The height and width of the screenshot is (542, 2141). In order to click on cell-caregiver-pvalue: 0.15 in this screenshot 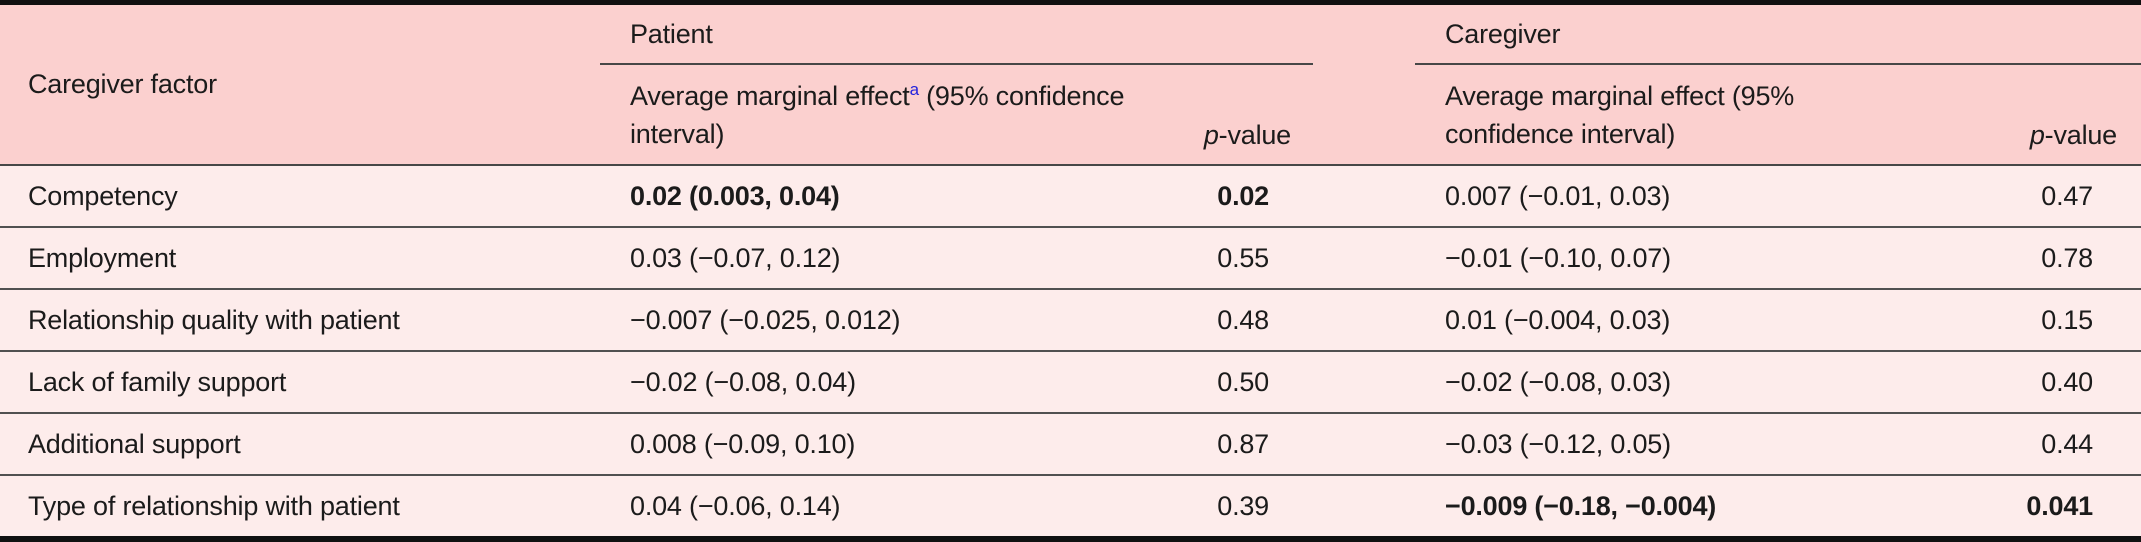, I will do `click(2033, 320)`.